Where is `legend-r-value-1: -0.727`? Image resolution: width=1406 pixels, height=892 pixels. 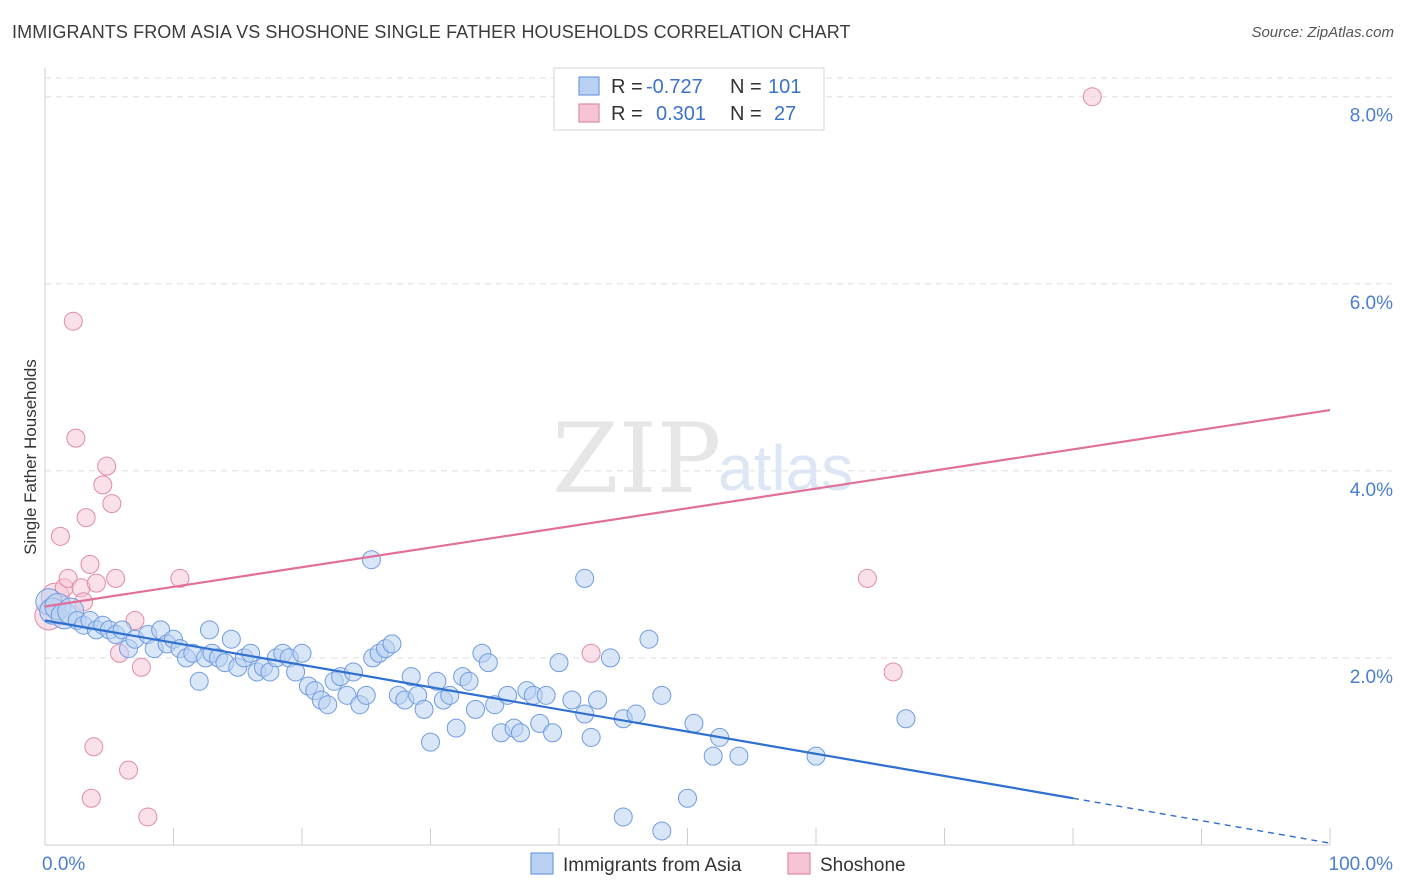 legend-r-value-1: -0.727 is located at coordinates (674, 87).